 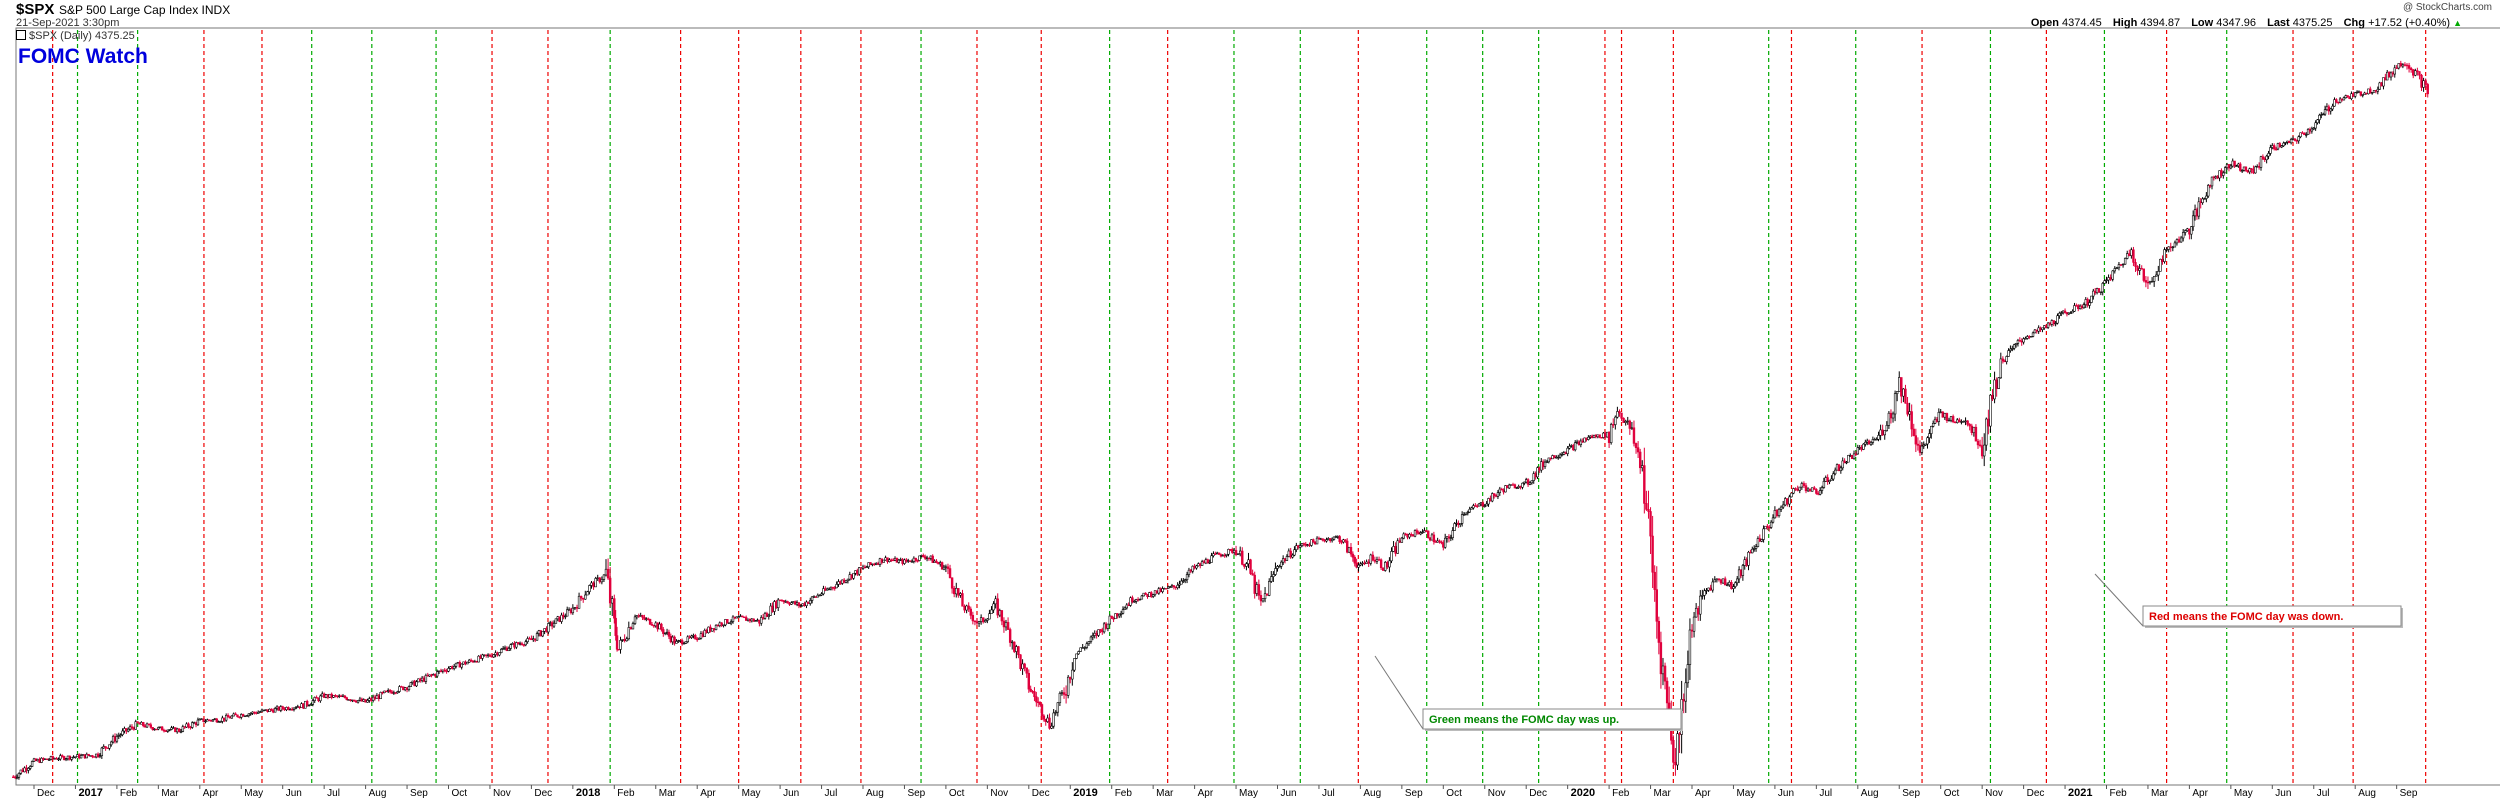 What do you see at coordinates (170, 793) in the screenshot?
I see `x-tick-label: Mar` at bounding box center [170, 793].